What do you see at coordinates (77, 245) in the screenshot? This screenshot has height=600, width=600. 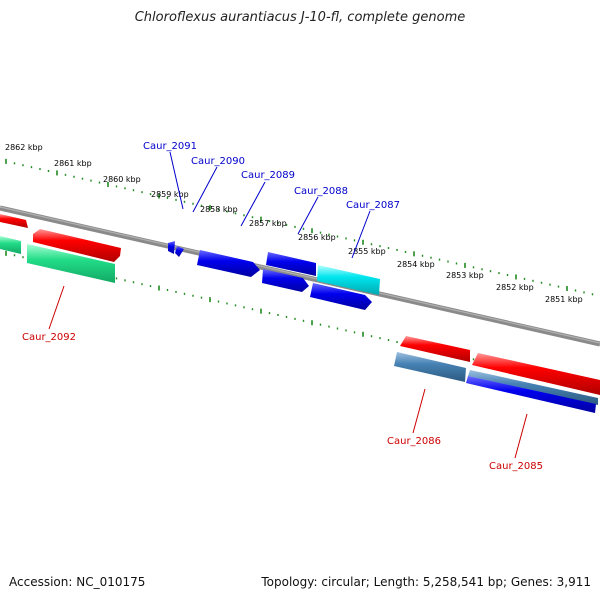 I see `gene-arrow-caur-2092-red` at bounding box center [77, 245].